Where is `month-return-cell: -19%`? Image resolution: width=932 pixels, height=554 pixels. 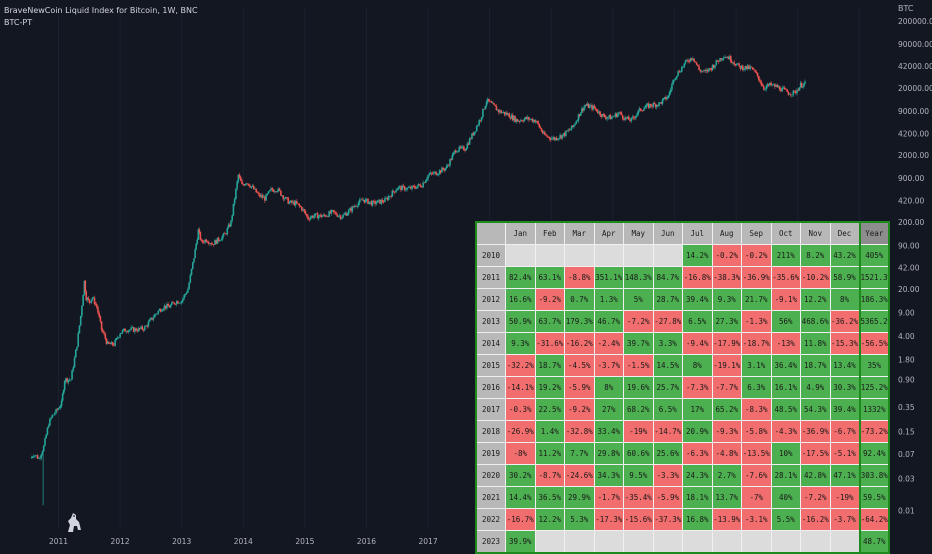
month-return-cell: -19% is located at coordinates (844, 497).